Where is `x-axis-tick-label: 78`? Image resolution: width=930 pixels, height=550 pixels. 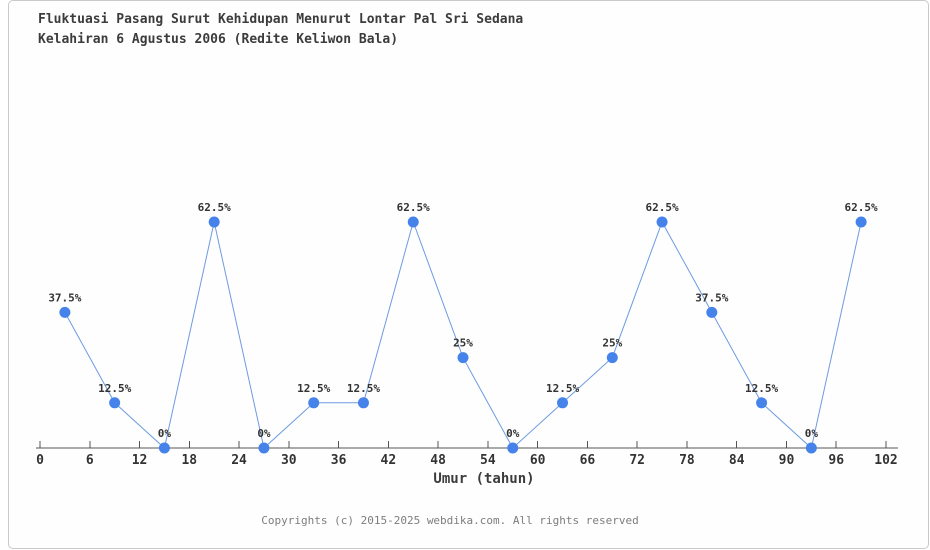 x-axis-tick-label: 78 is located at coordinates (687, 460).